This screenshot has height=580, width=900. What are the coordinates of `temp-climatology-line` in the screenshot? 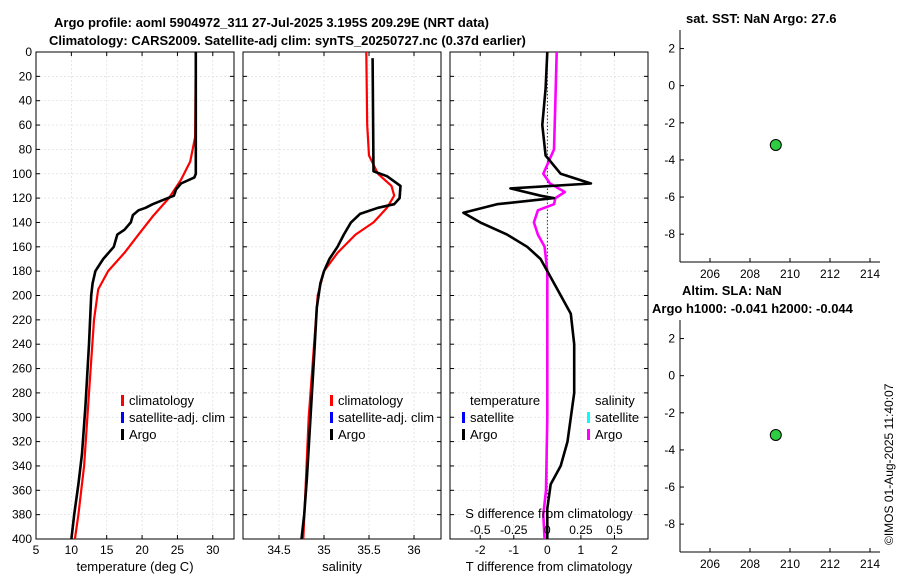 It's located at (135, 295).